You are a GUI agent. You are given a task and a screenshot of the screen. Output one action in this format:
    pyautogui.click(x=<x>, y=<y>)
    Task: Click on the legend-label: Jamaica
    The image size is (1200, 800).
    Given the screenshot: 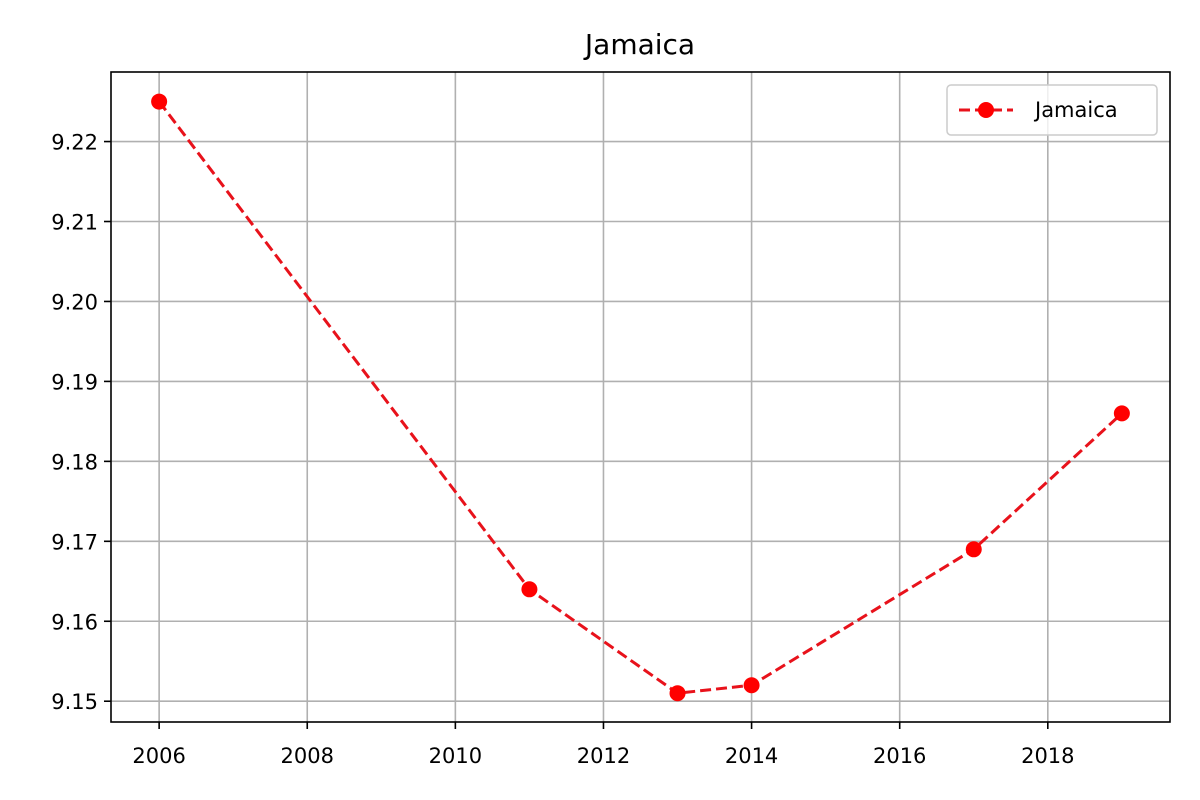 What is the action you would take?
    pyautogui.click(x=1075, y=110)
    